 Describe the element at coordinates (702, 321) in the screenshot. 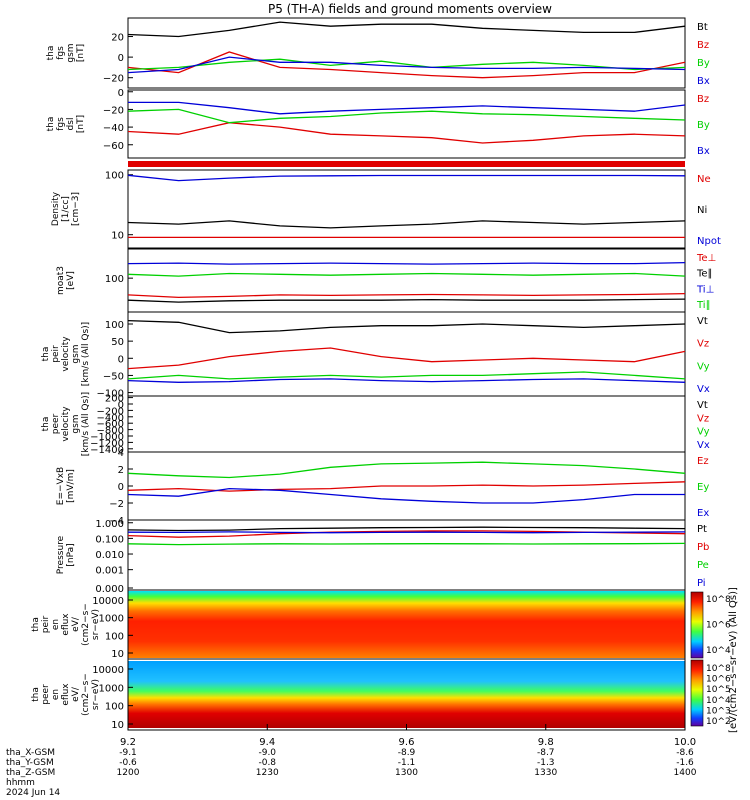

I see `peir-velocity-legend-item: Vt` at that location.